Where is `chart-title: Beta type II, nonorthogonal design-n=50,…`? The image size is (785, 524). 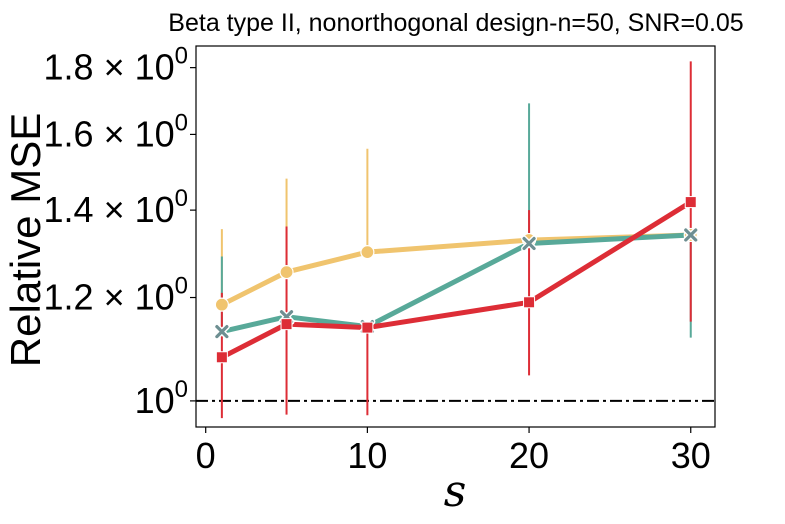
chart-title: Beta type II, nonorthogonal design-n=50,… is located at coordinates (455, 23).